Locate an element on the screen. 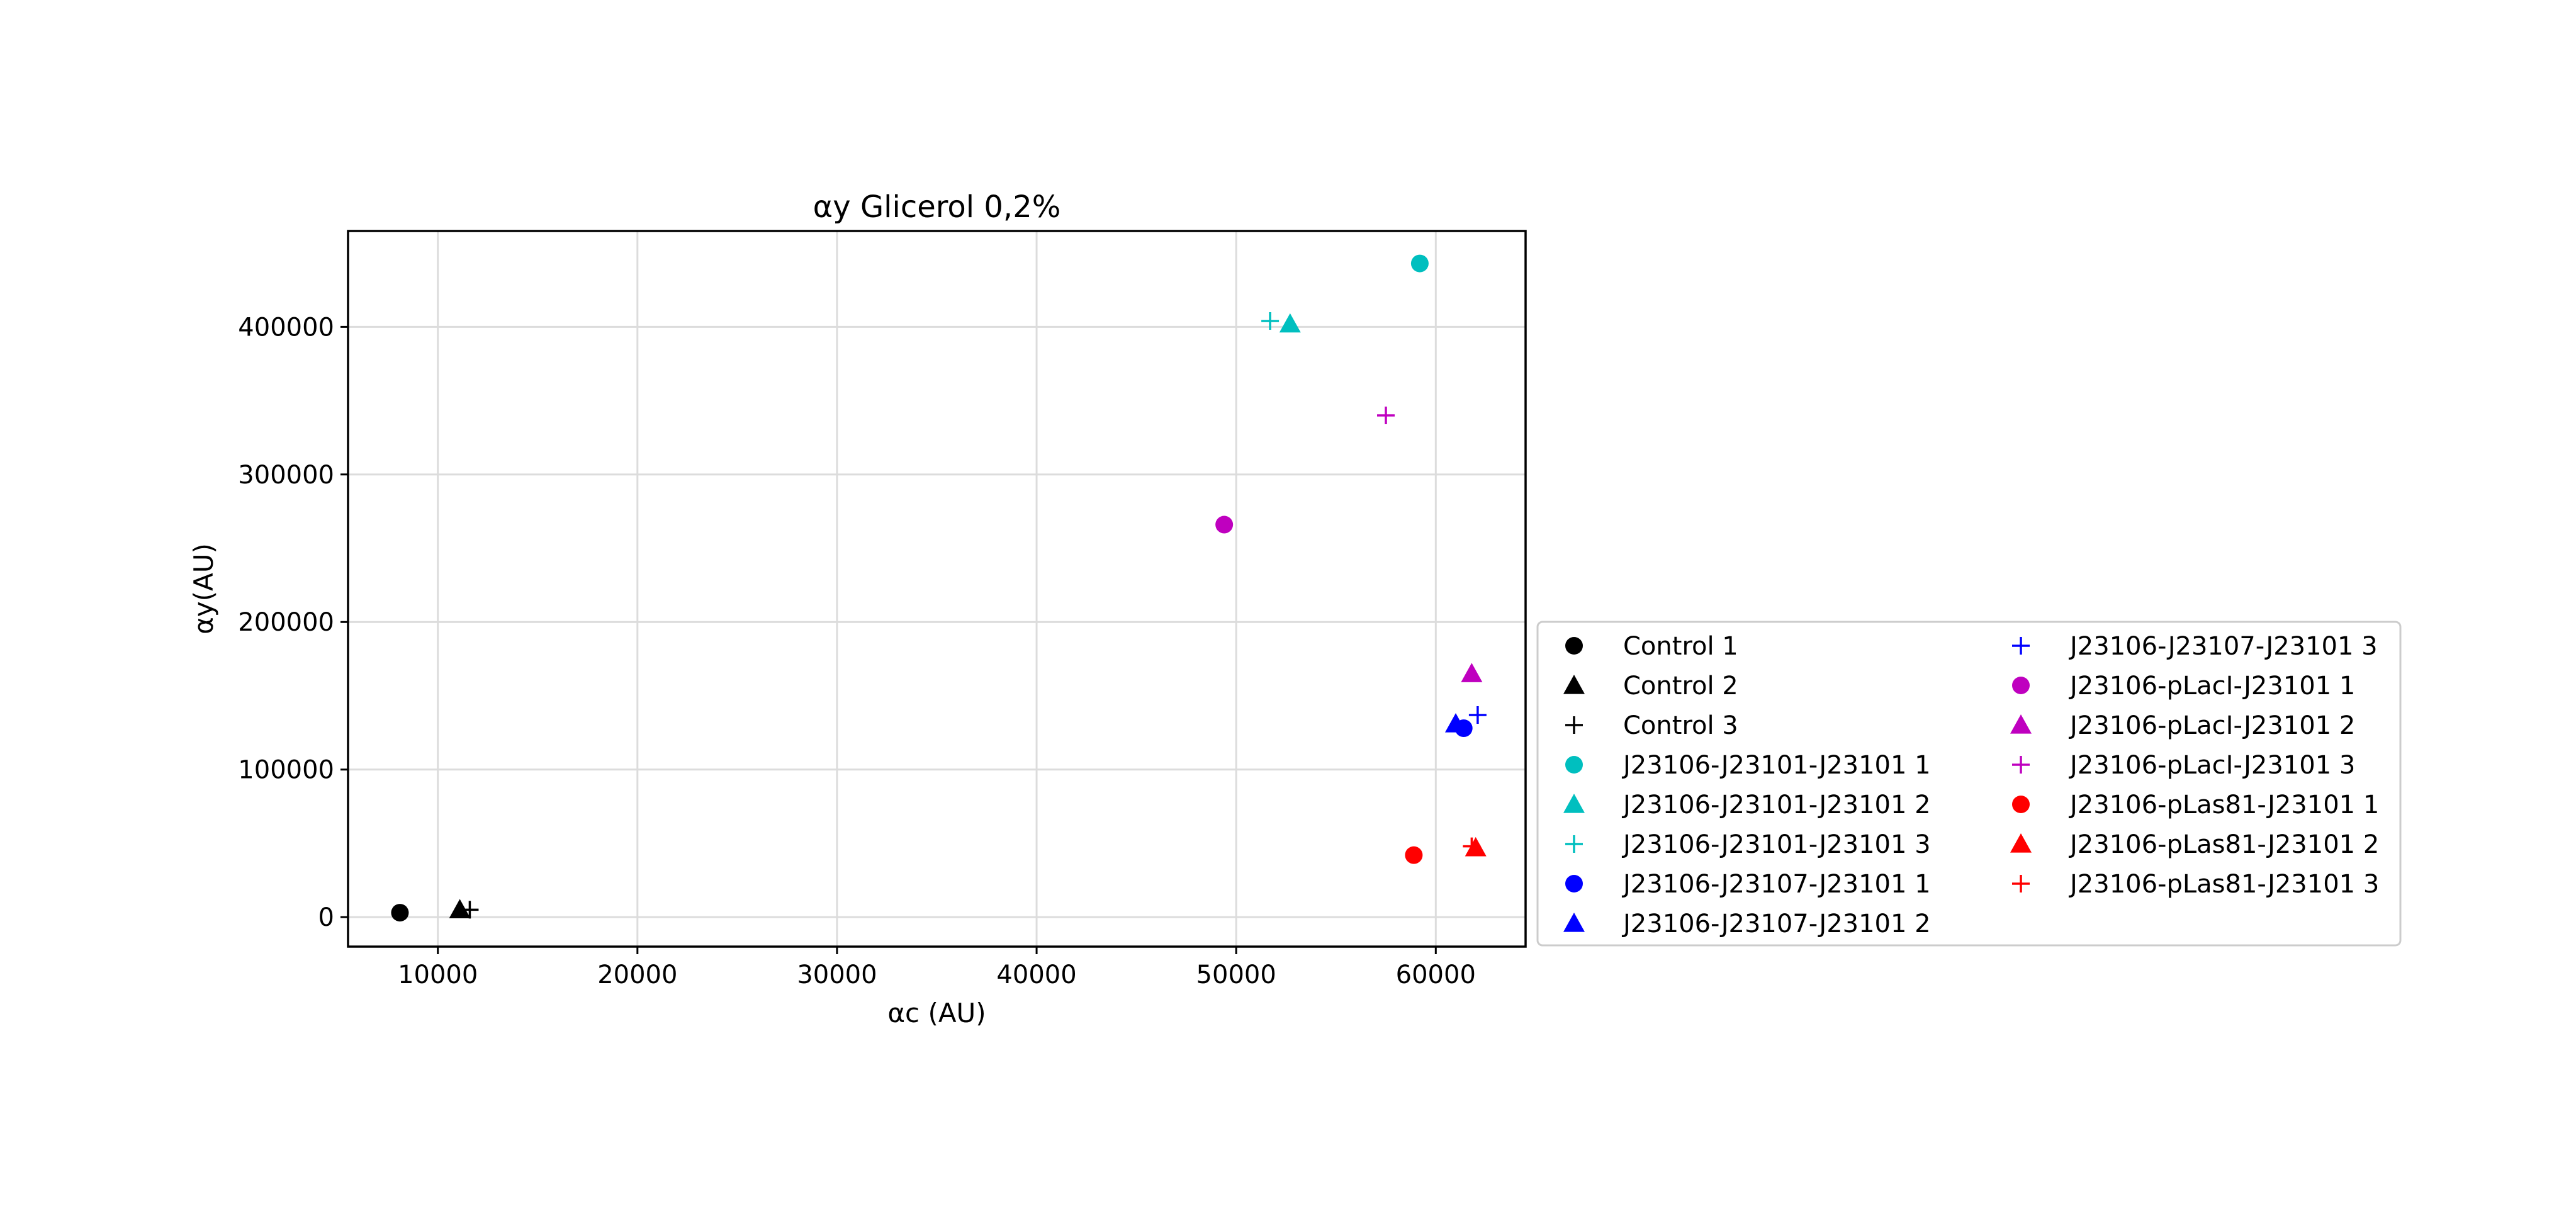 The width and height of the screenshot is (2576, 1216). legend-entry: Control 1 is located at coordinates (1651, 646).